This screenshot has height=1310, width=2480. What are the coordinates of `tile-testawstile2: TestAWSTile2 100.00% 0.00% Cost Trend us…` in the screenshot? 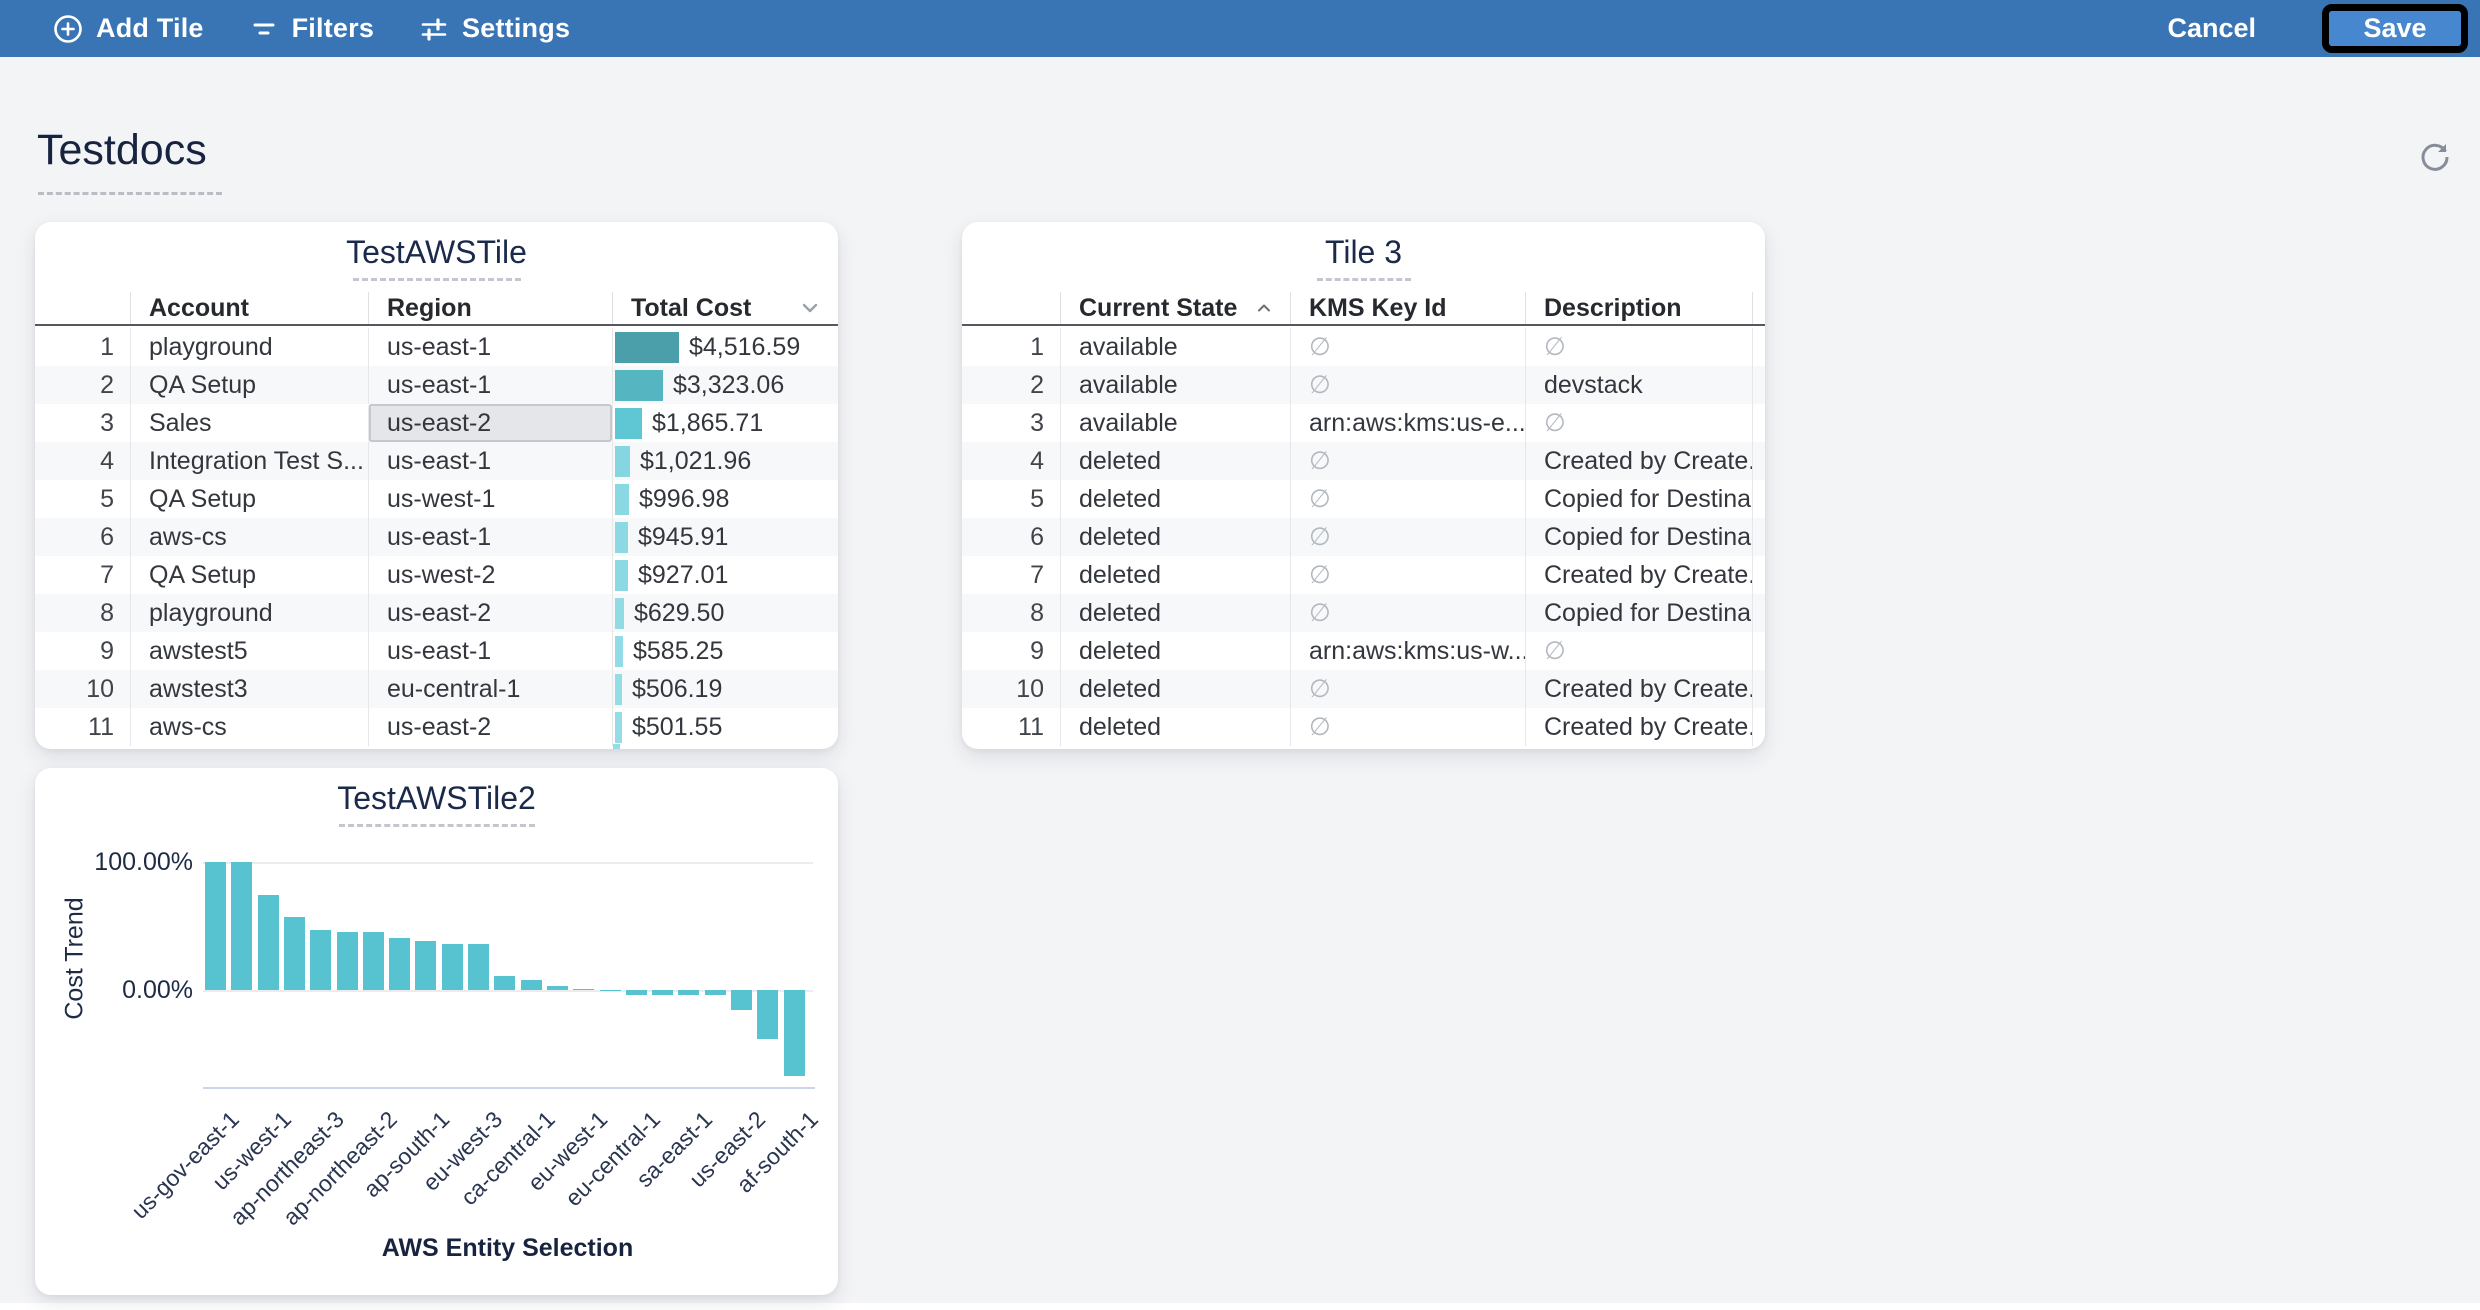 It's located at (436, 1031).